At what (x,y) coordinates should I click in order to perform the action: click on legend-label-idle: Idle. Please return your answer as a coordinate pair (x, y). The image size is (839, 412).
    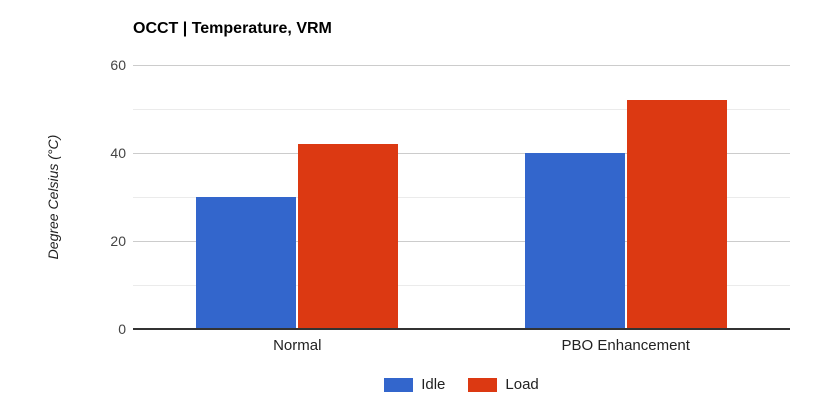
    Looking at the image, I should click on (433, 384).